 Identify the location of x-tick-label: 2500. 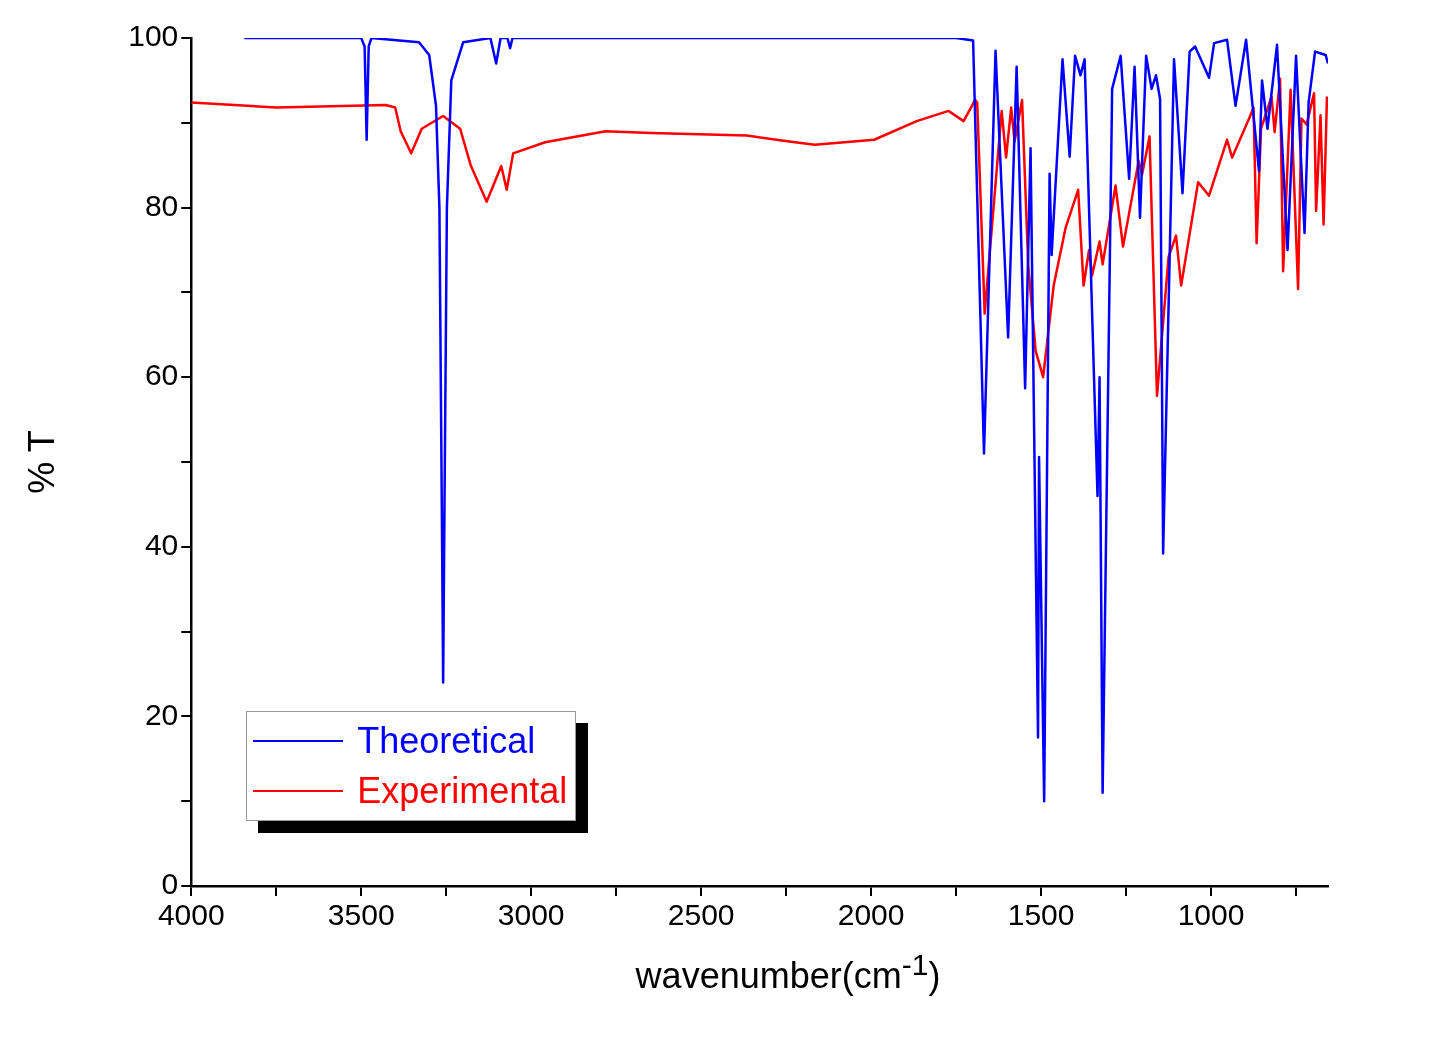
(701, 915).